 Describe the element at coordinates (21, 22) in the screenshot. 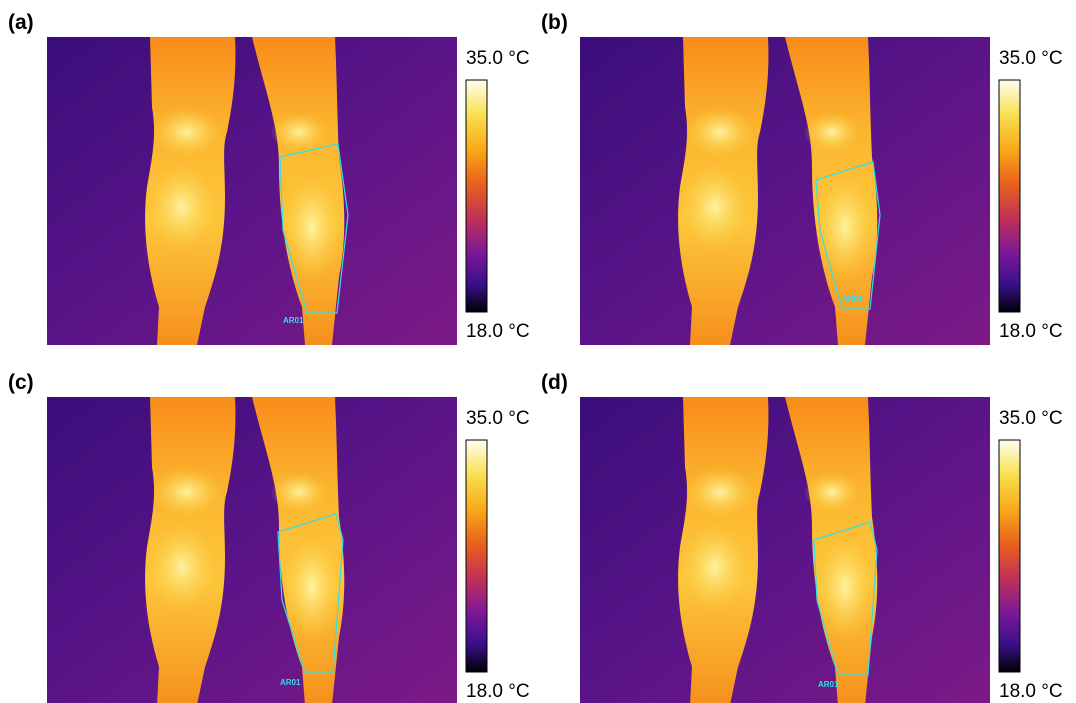

I see `panel-label: (a)` at that location.